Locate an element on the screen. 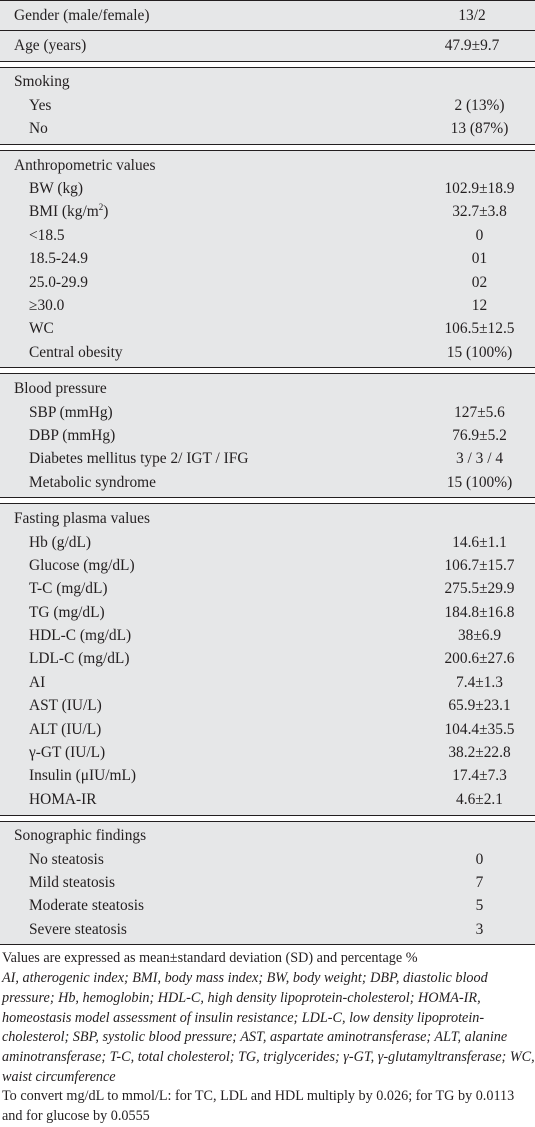 The image size is (535, 1127). row-label: HDL-C (mg/dL) is located at coordinates (212, 636).